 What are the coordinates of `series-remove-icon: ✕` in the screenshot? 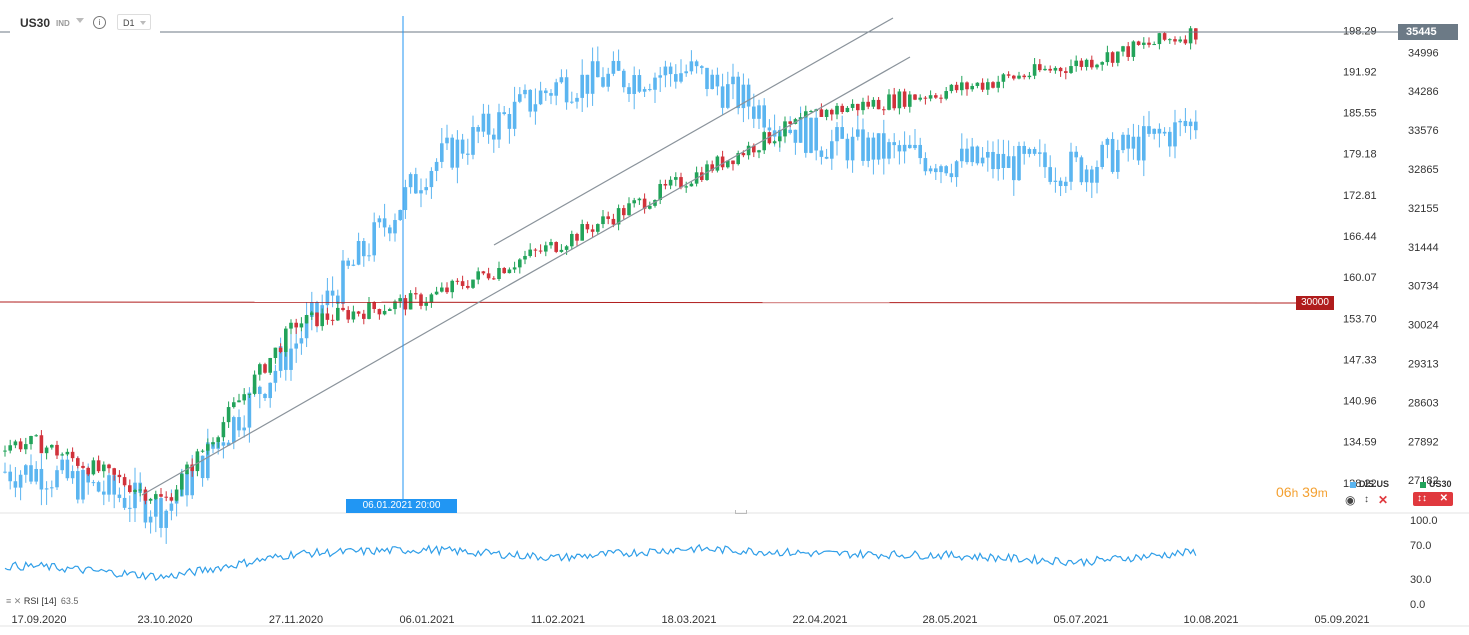 It's located at (1443, 498).